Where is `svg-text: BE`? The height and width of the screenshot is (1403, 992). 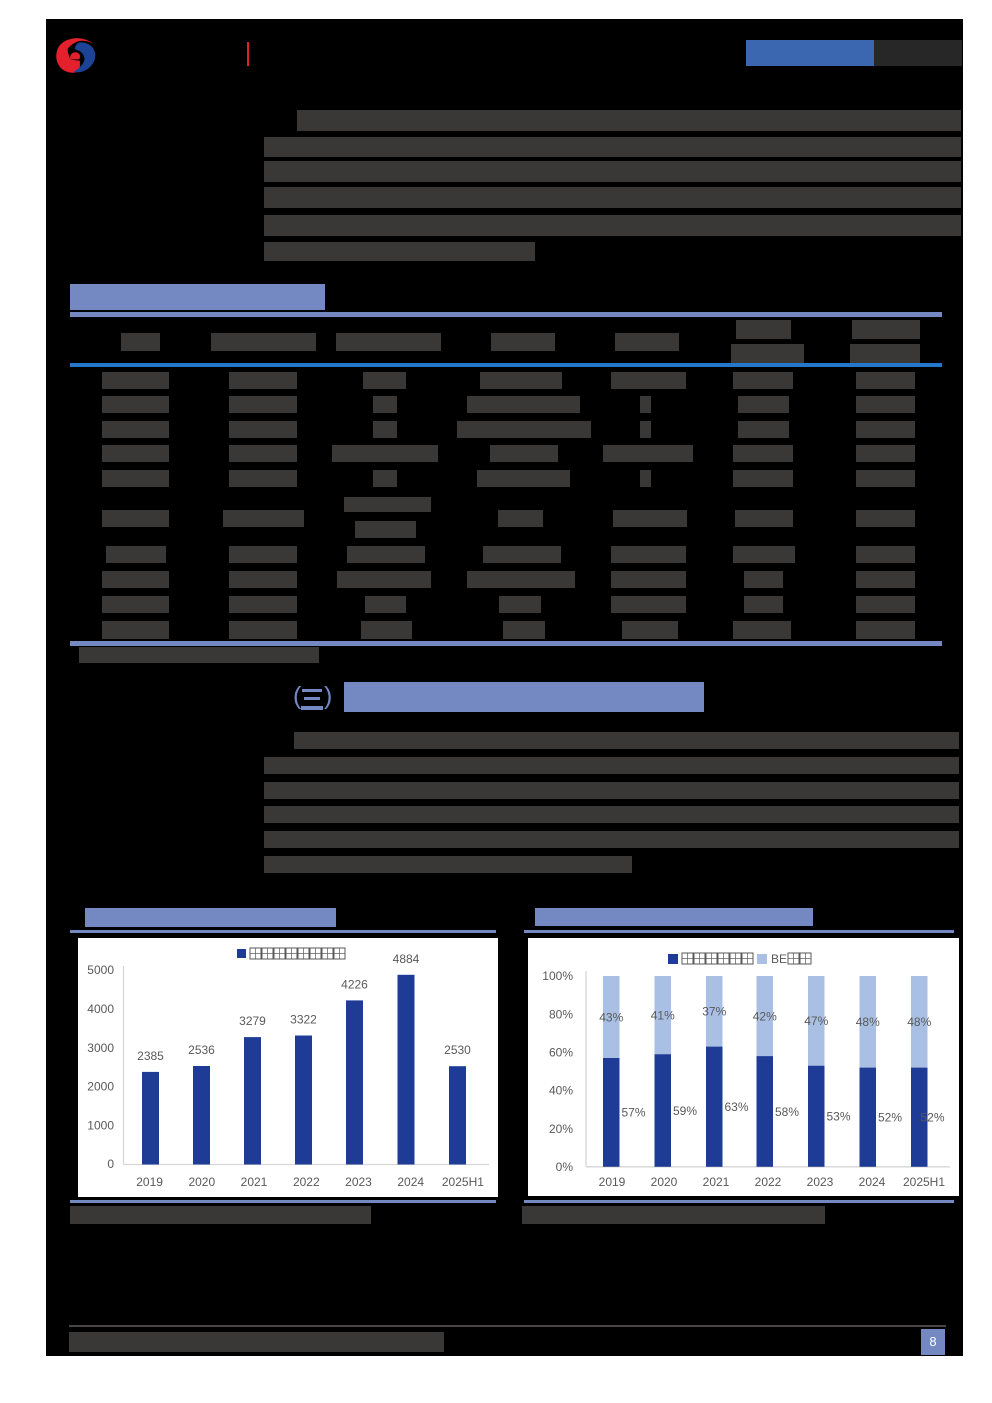
svg-text: BE is located at coordinates (779, 959).